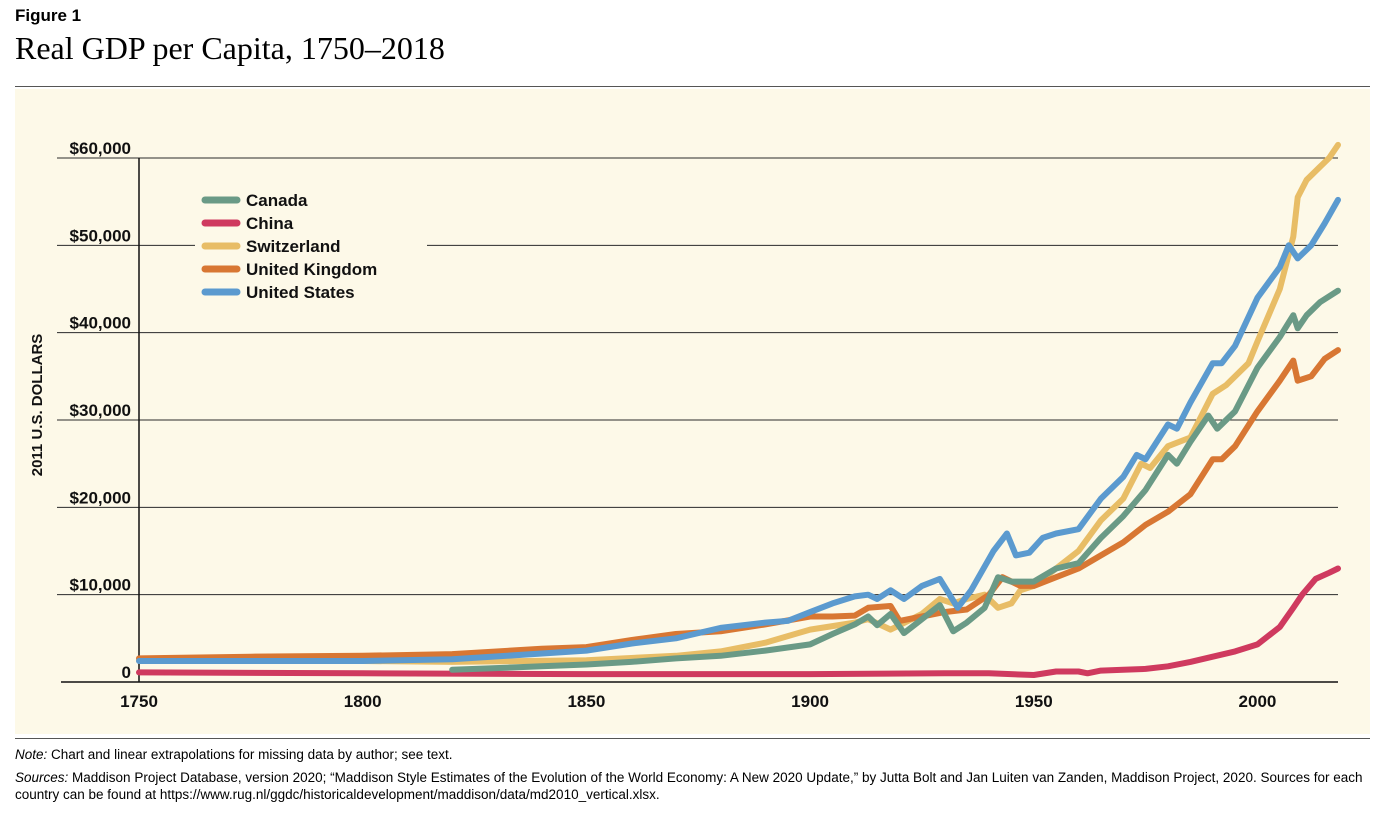  I want to click on bottom-divider, so click(692, 738).